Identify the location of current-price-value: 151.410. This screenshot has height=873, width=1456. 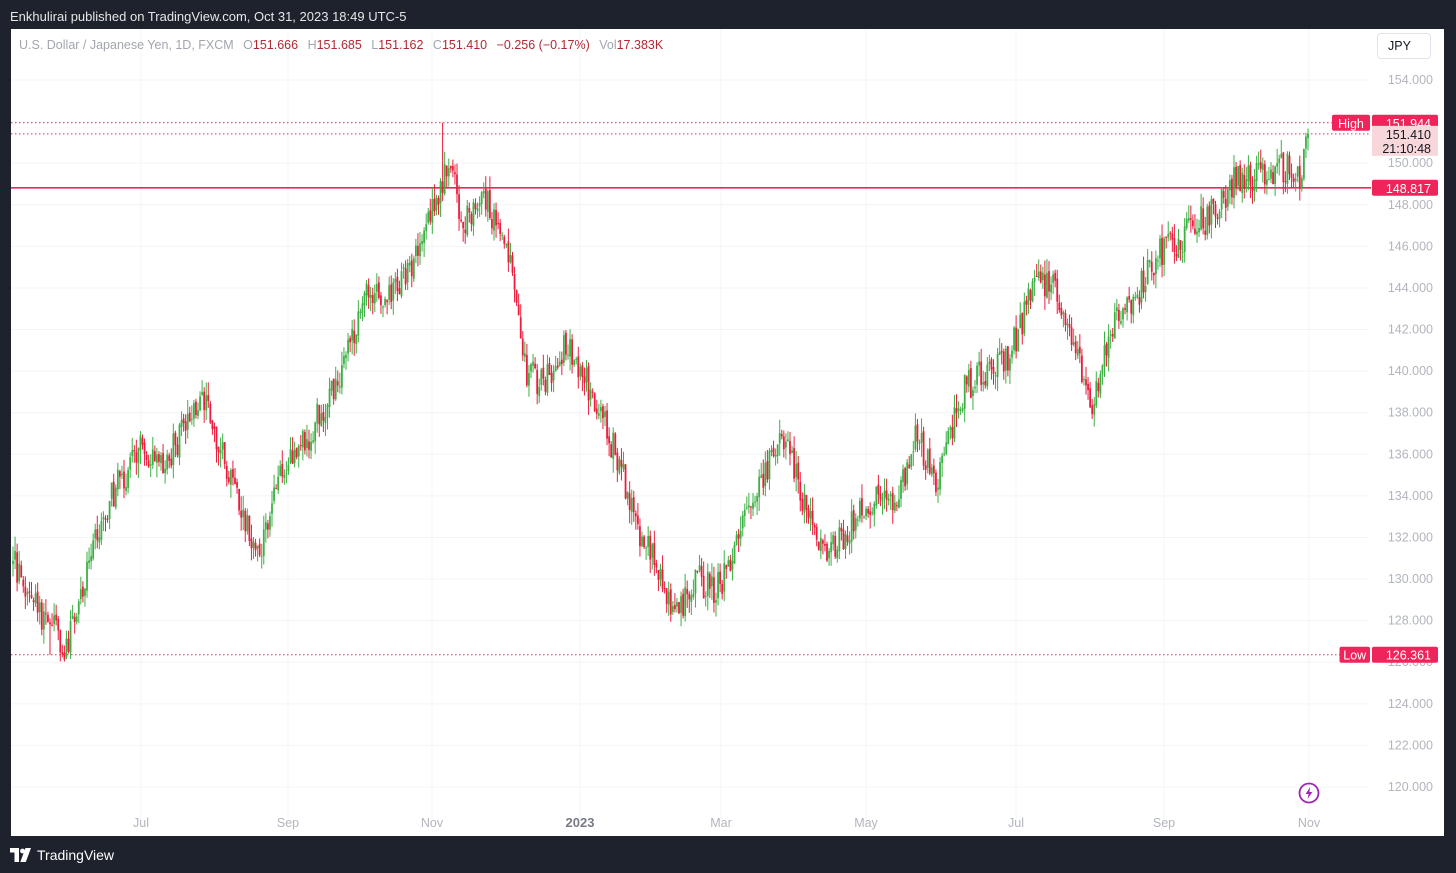
(1408, 135).